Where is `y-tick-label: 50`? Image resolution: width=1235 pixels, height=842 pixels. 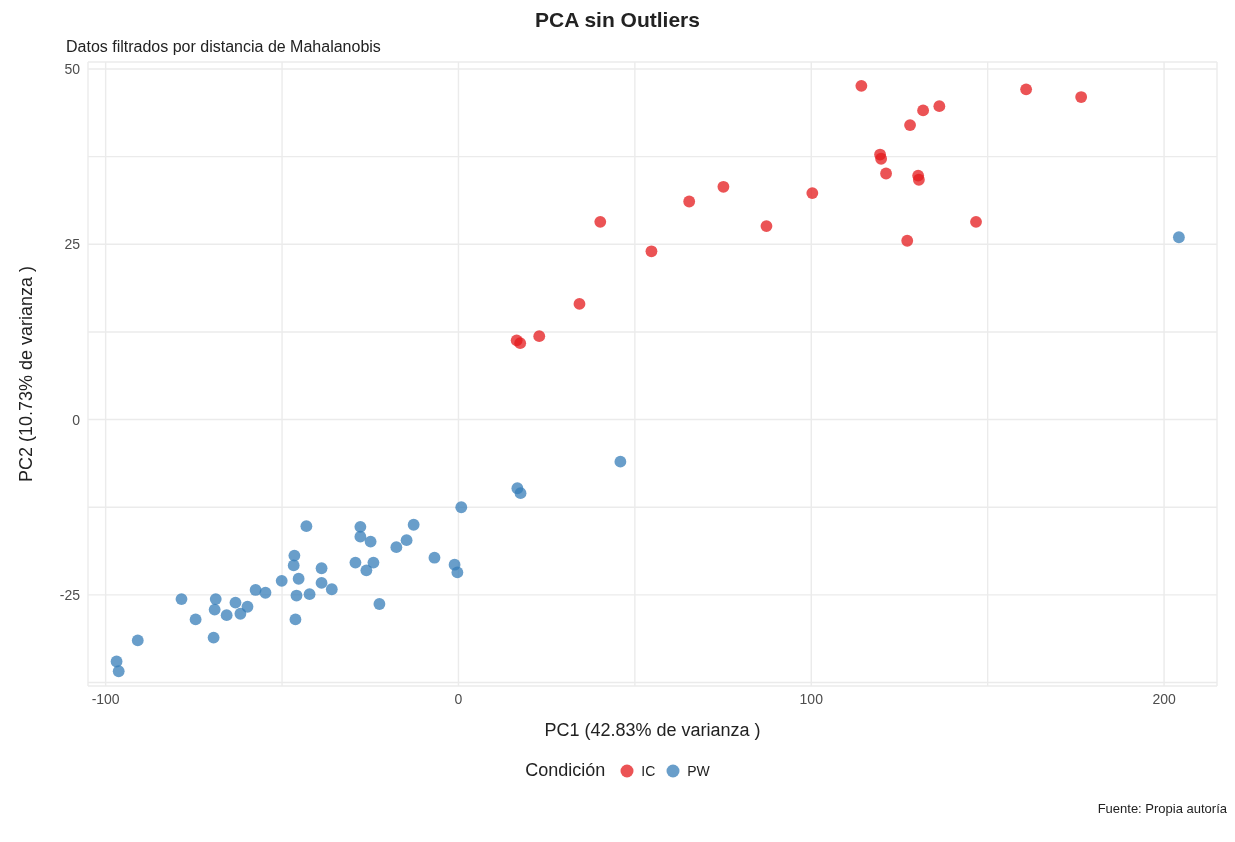 y-tick-label: 50 is located at coordinates (72, 68).